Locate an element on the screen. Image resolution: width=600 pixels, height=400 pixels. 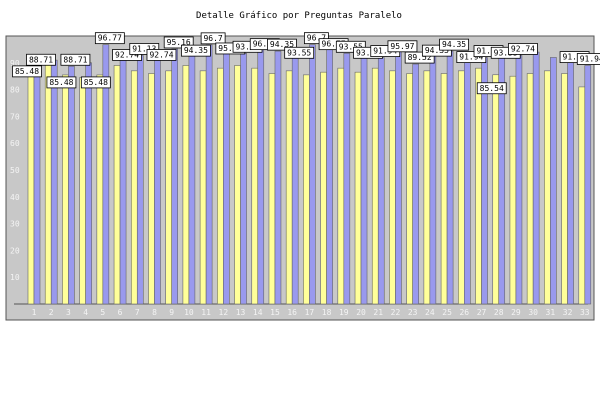
x-tick-label: 11 is located at coordinates (206, 312).